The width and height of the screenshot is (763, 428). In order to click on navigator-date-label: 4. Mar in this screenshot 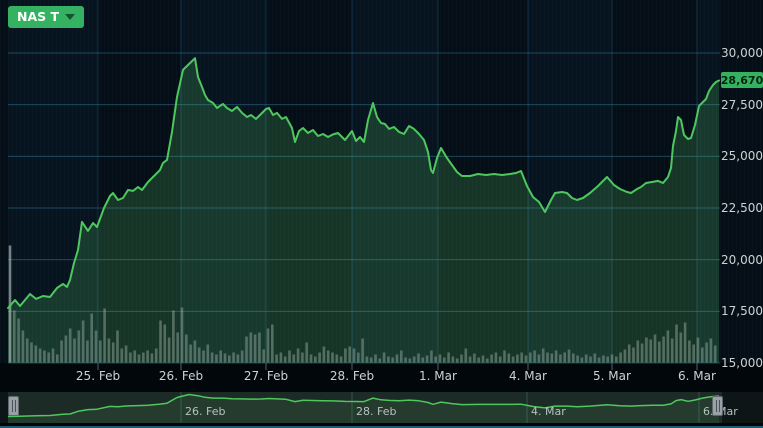, I will do `click(548, 411)`.